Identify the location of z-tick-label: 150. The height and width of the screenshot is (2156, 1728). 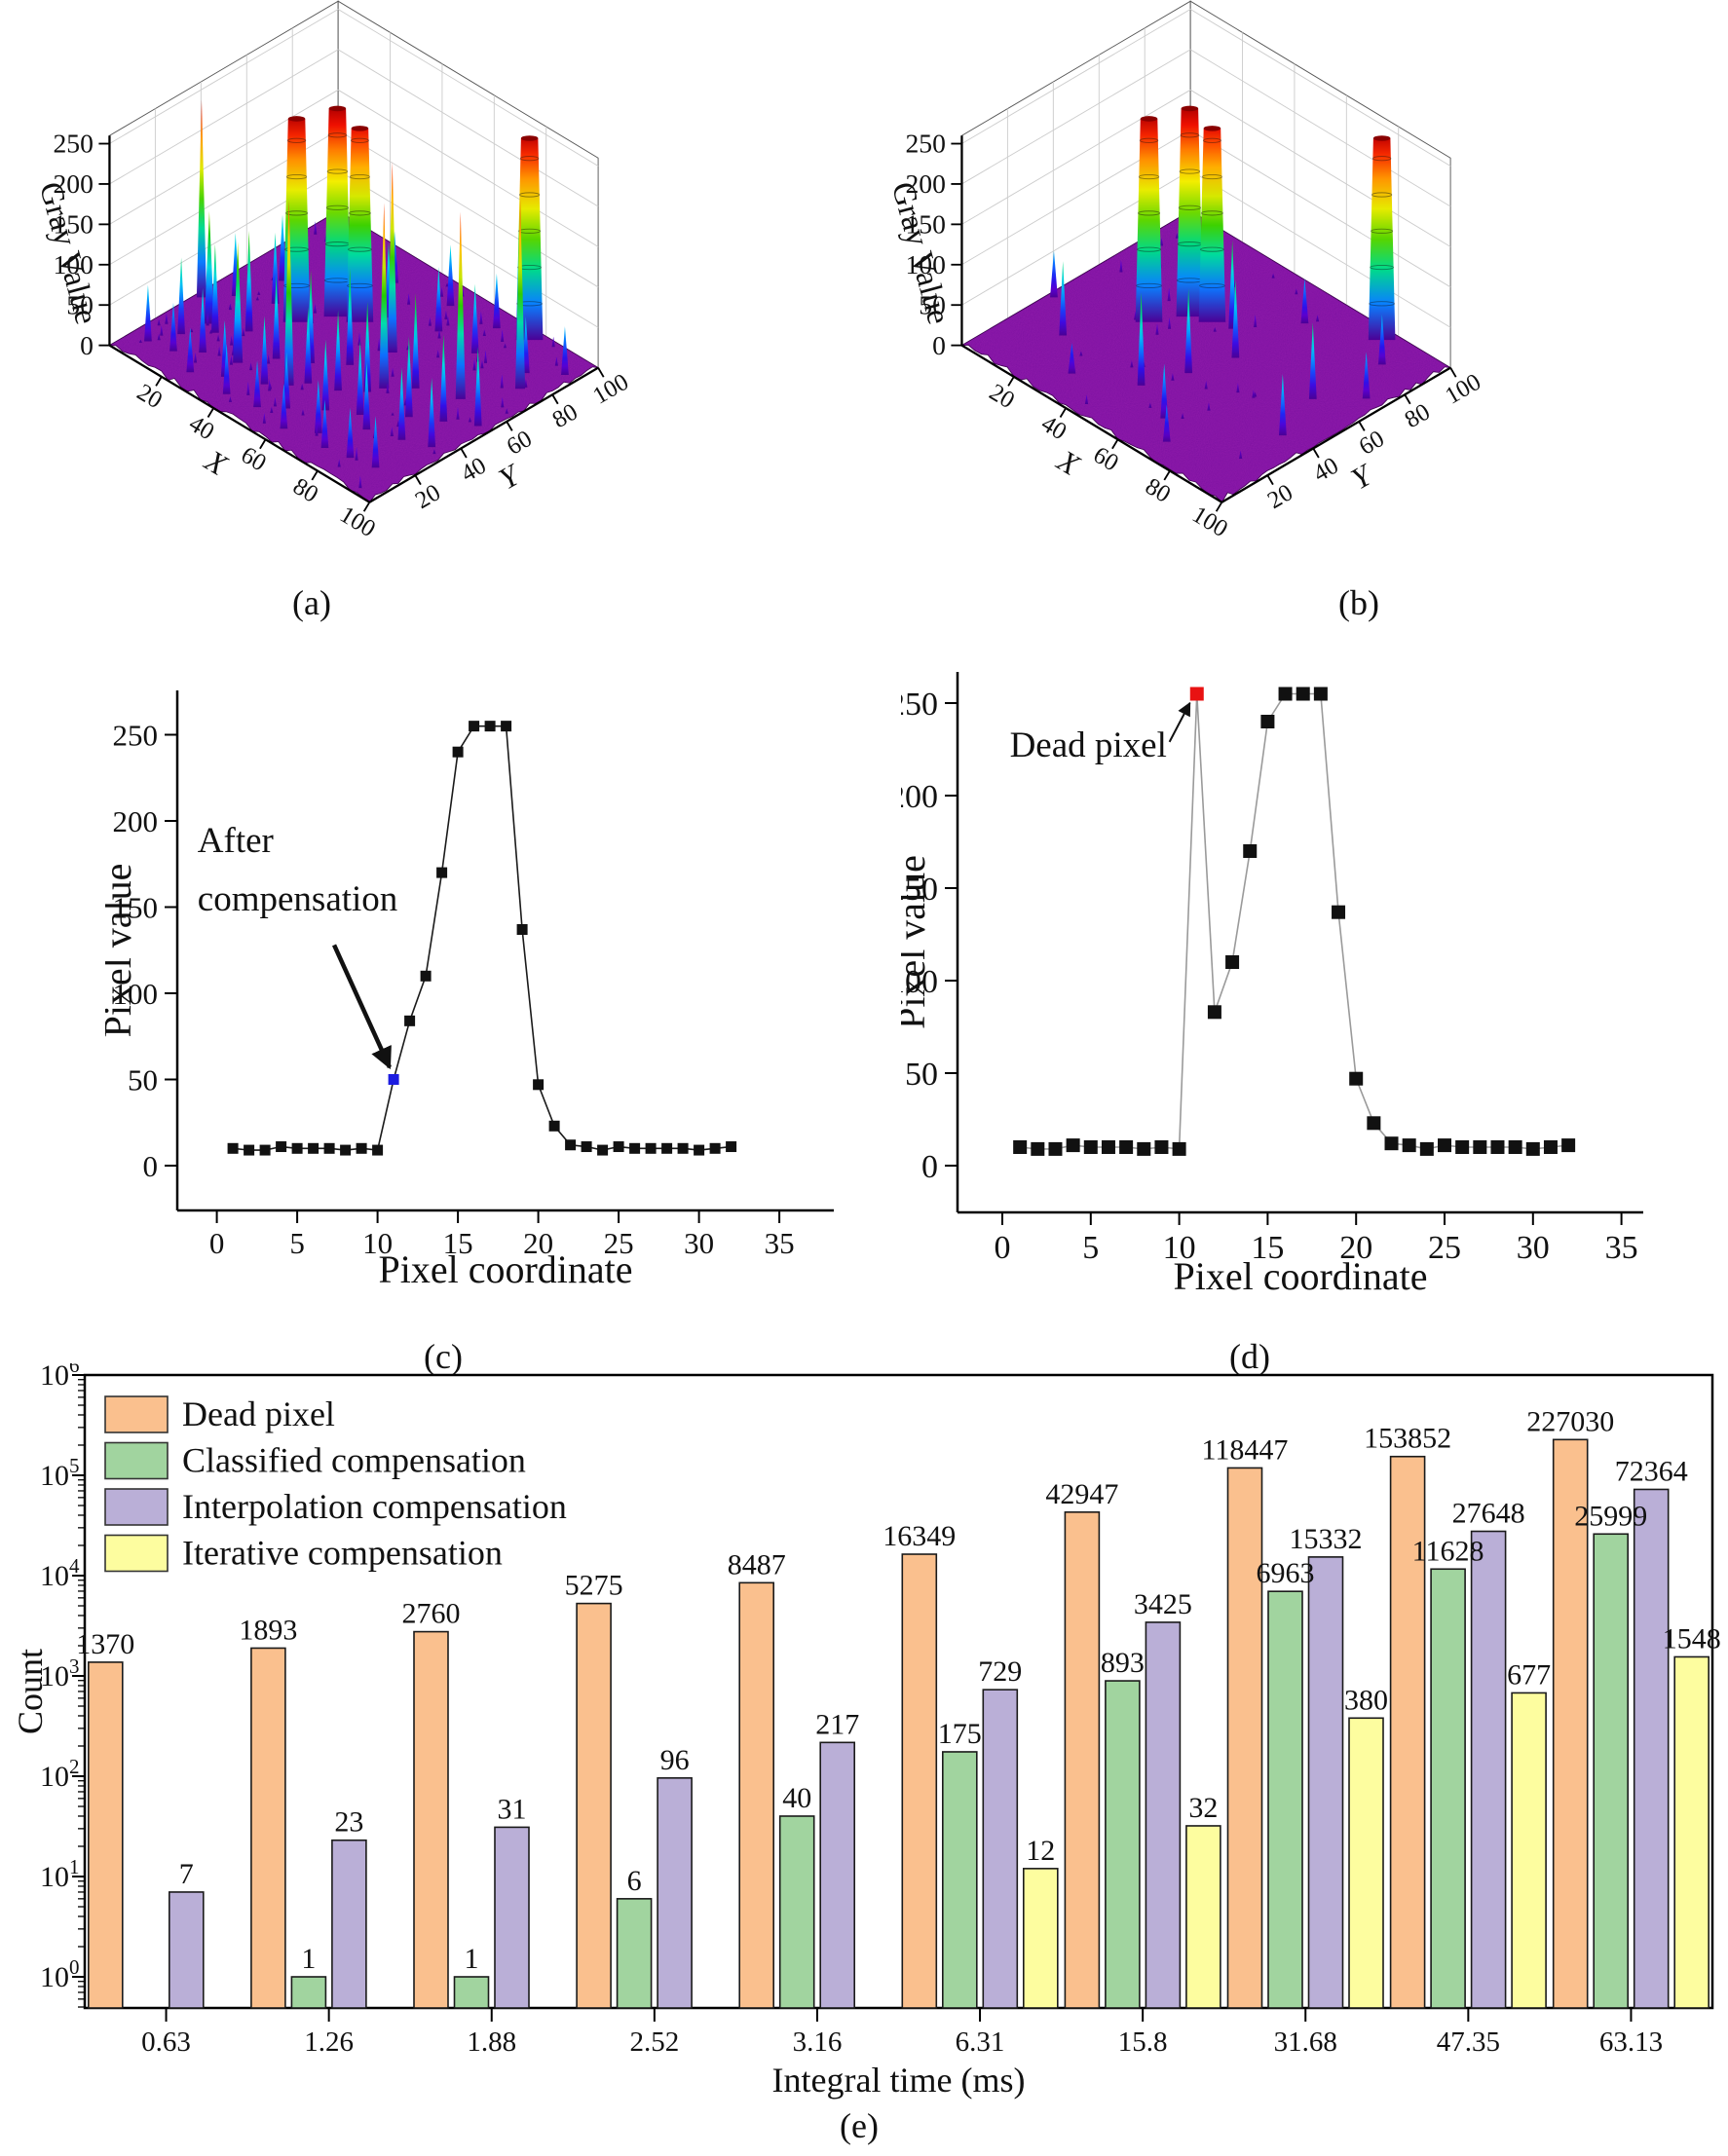
(925, 224).